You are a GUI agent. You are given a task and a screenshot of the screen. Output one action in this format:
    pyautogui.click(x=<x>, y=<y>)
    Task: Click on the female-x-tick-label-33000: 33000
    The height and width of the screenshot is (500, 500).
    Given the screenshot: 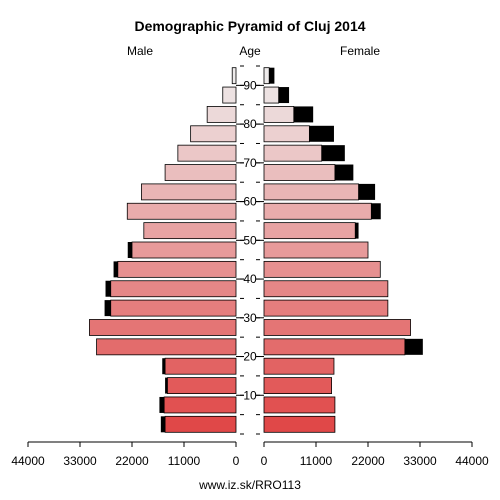 What is the action you would take?
    pyautogui.click(x=420, y=461)
    